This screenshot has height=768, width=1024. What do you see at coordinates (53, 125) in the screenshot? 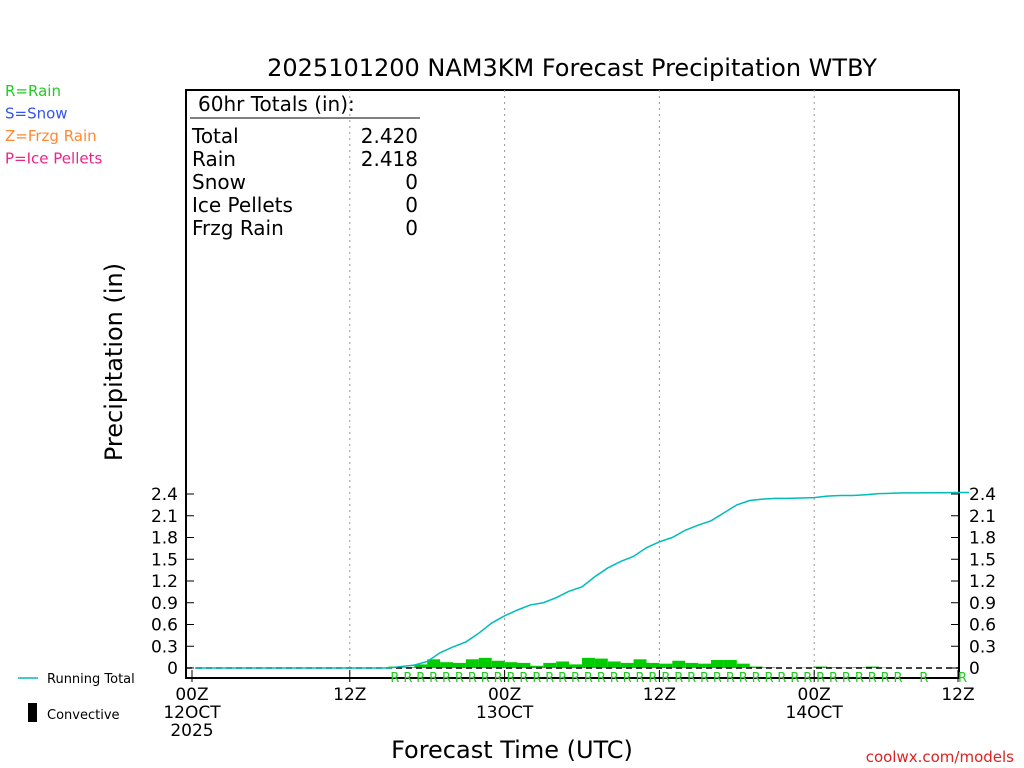
I see `precip-type-legend: R=Rain S=Snow Z=Frzg Rain P=Ice Pellets` at bounding box center [53, 125].